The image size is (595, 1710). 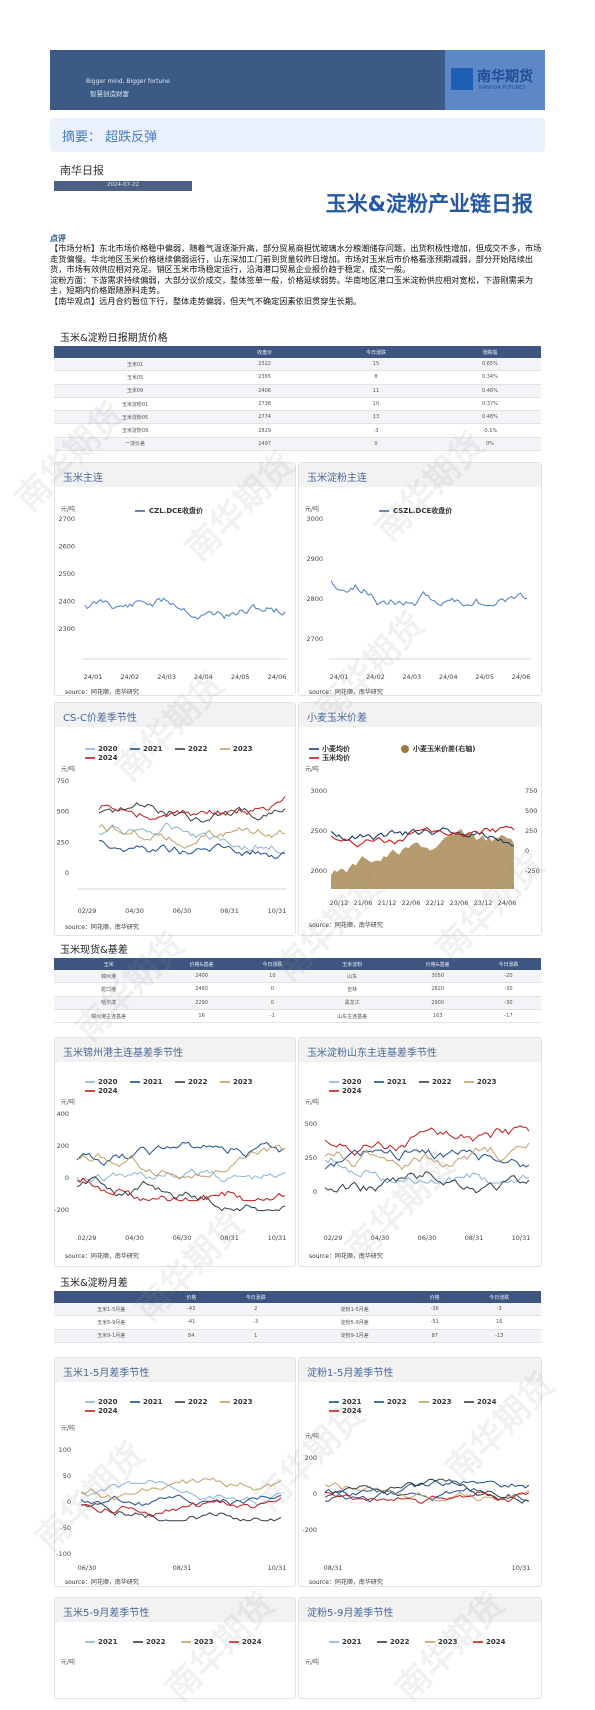 What do you see at coordinates (265, 430) in the screenshot?
I see `table-cell: 2829` at bounding box center [265, 430].